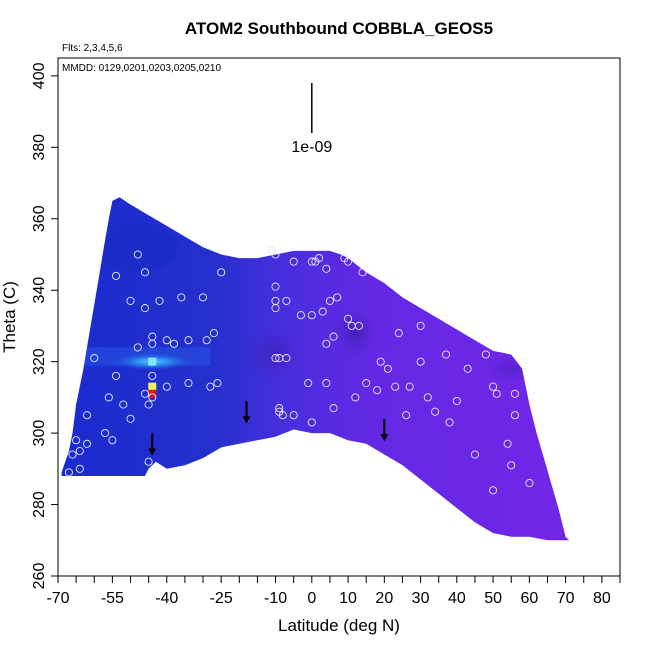  I want to click on x-tick-label: 20, so click(384, 598).